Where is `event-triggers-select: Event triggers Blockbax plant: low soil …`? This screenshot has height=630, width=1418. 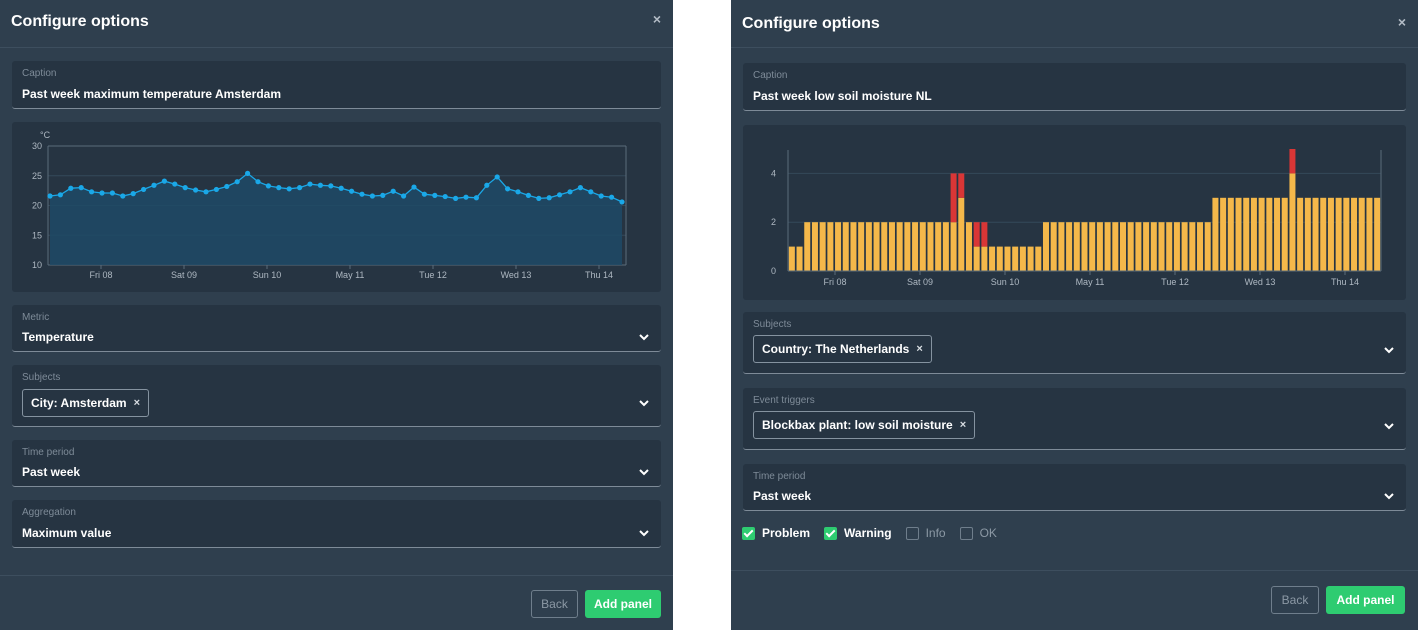 event-triggers-select: Event triggers Blockbax plant: low soil … is located at coordinates (1074, 419).